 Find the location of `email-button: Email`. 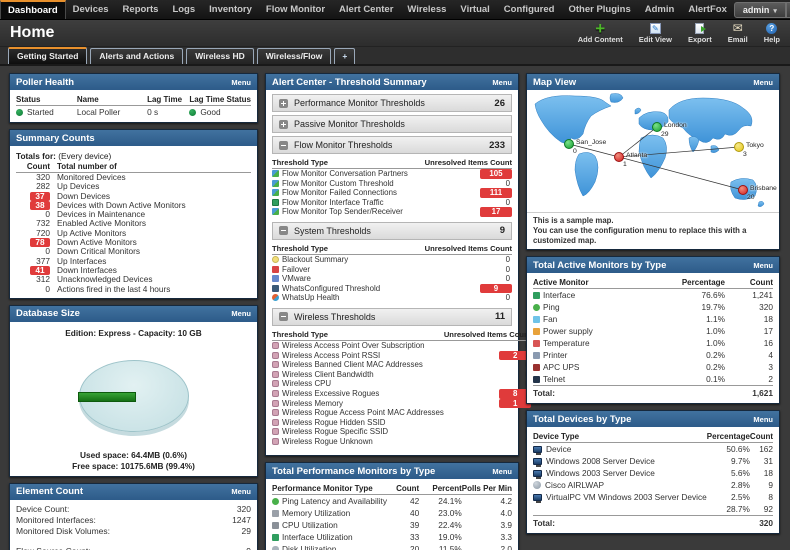

email-button: Email is located at coordinates (738, 33).